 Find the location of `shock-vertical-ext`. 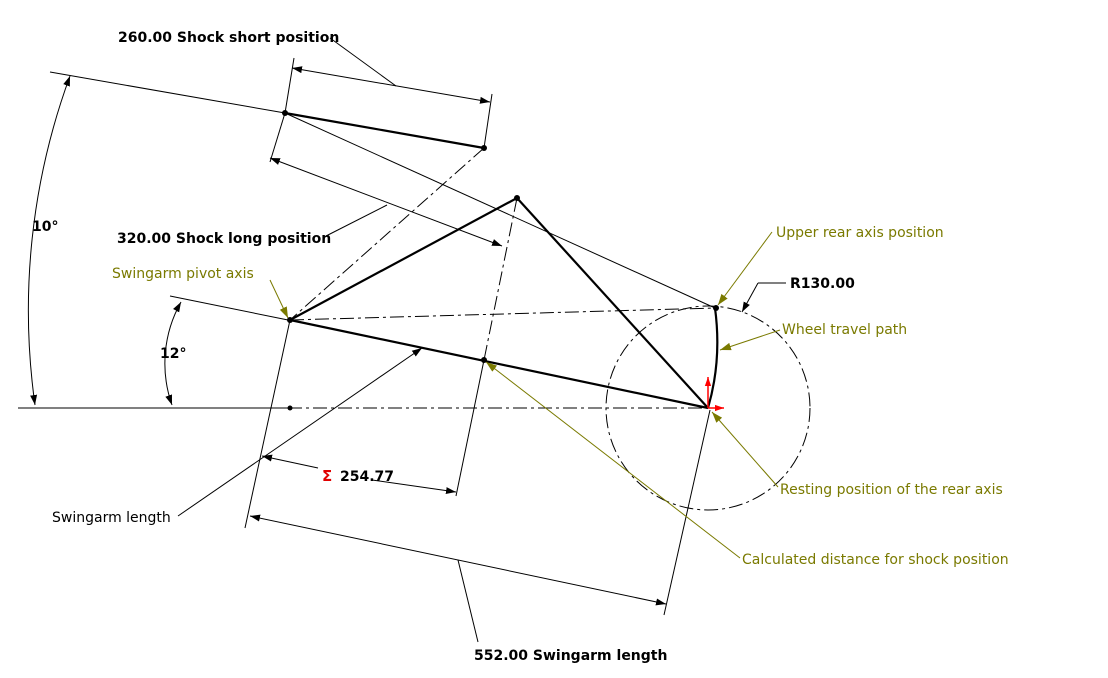

shock-vertical-ext is located at coordinates (470, 428).